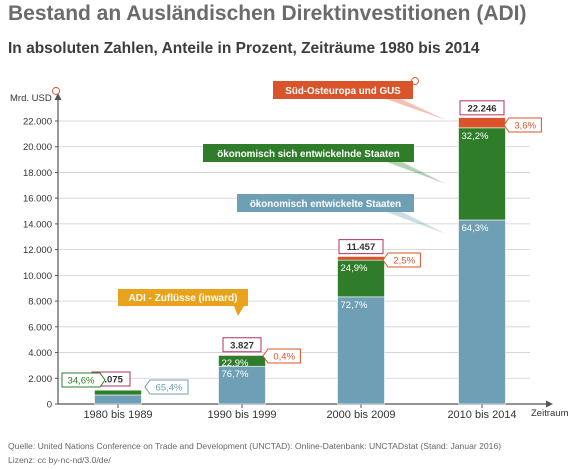 Image resolution: width=577 pixels, height=469 pixels. Describe the element at coordinates (49, 405) in the screenshot. I see `y-tick-label: 0` at that location.